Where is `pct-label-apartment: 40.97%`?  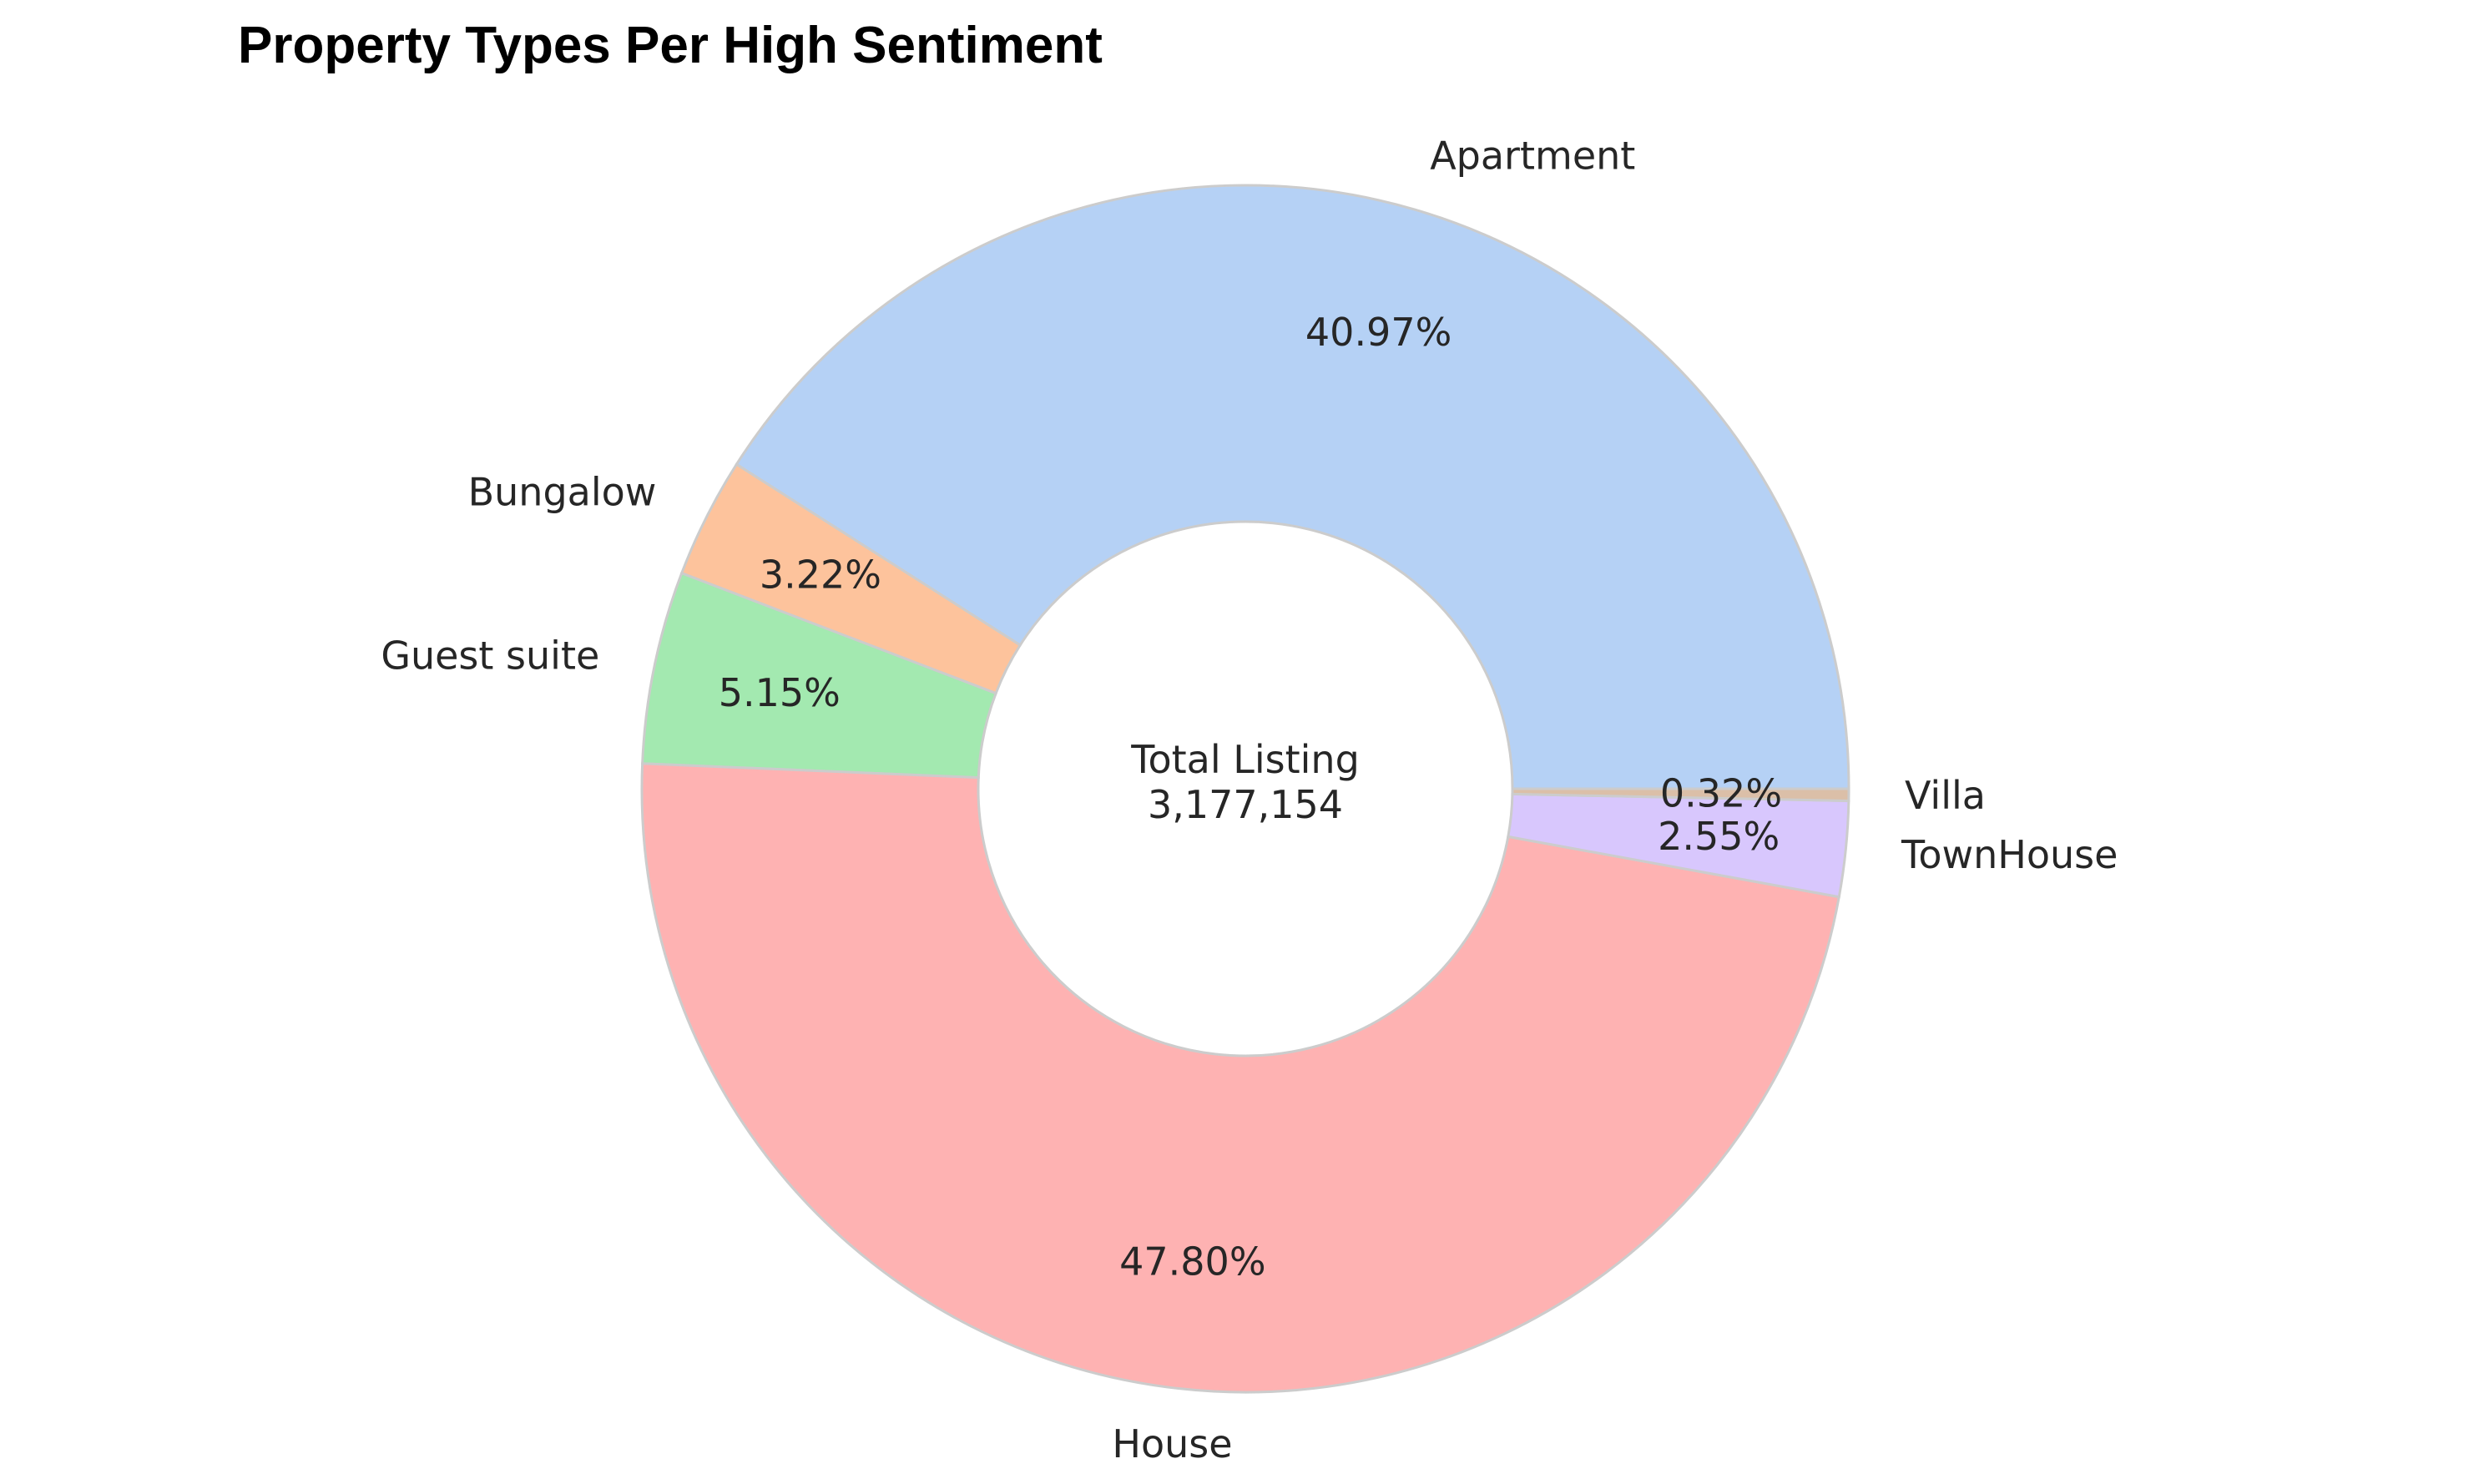
pct-label-apartment: 40.97% is located at coordinates (1378, 332).